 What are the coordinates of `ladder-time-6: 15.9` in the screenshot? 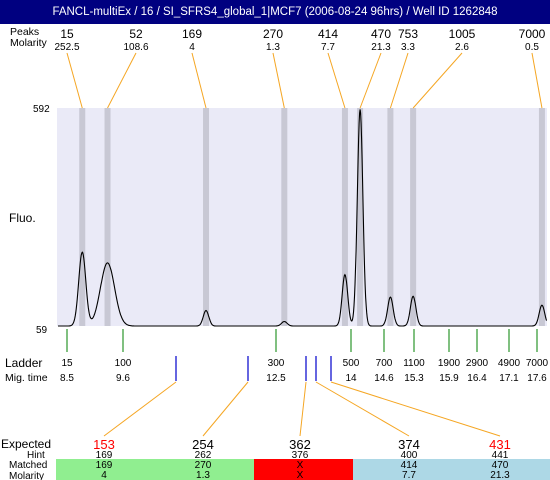 It's located at (449, 378).